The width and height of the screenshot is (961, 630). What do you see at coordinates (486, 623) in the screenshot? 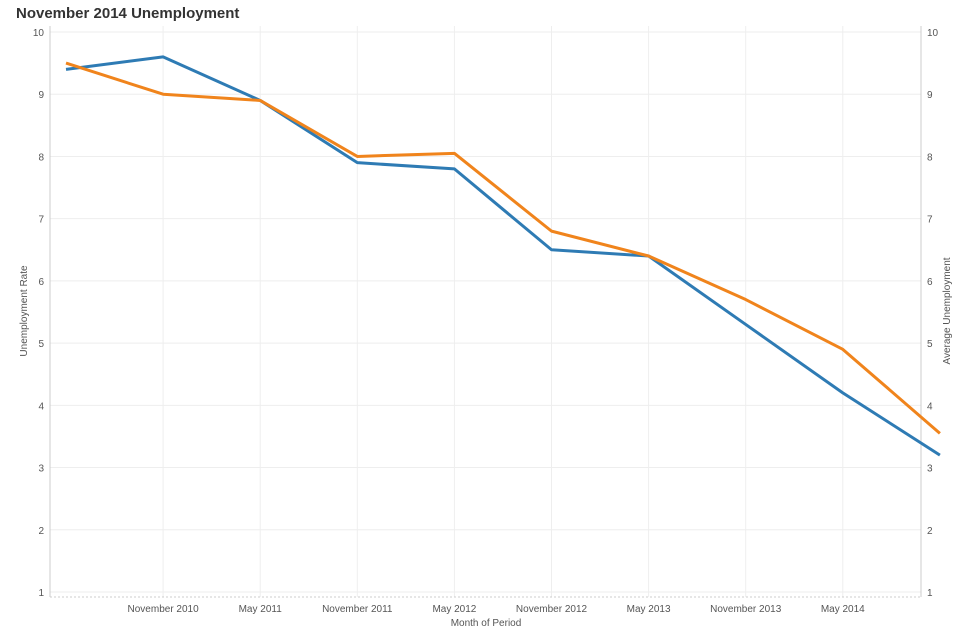
I see `x-axis-title: Month of Period` at bounding box center [486, 623].